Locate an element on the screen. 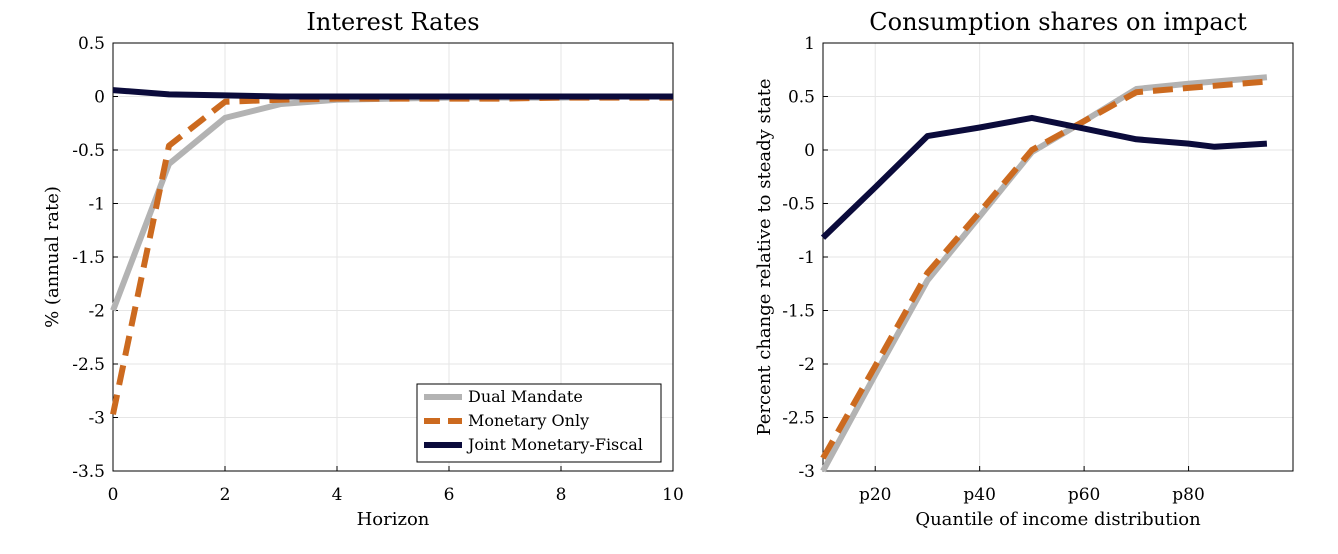  x-axis-label: Quantile of income distribution is located at coordinates (1058, 519).